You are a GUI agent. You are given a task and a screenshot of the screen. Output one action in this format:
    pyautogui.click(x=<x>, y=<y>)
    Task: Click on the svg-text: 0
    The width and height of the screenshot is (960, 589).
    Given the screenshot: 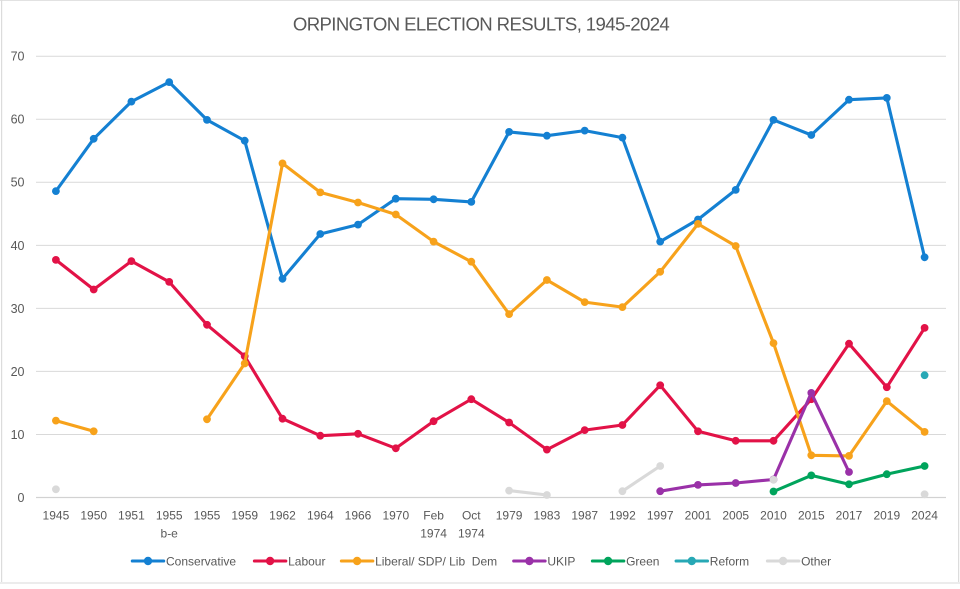 What is the action you would take?
    pyautogui.click(x=21, y=498)
    